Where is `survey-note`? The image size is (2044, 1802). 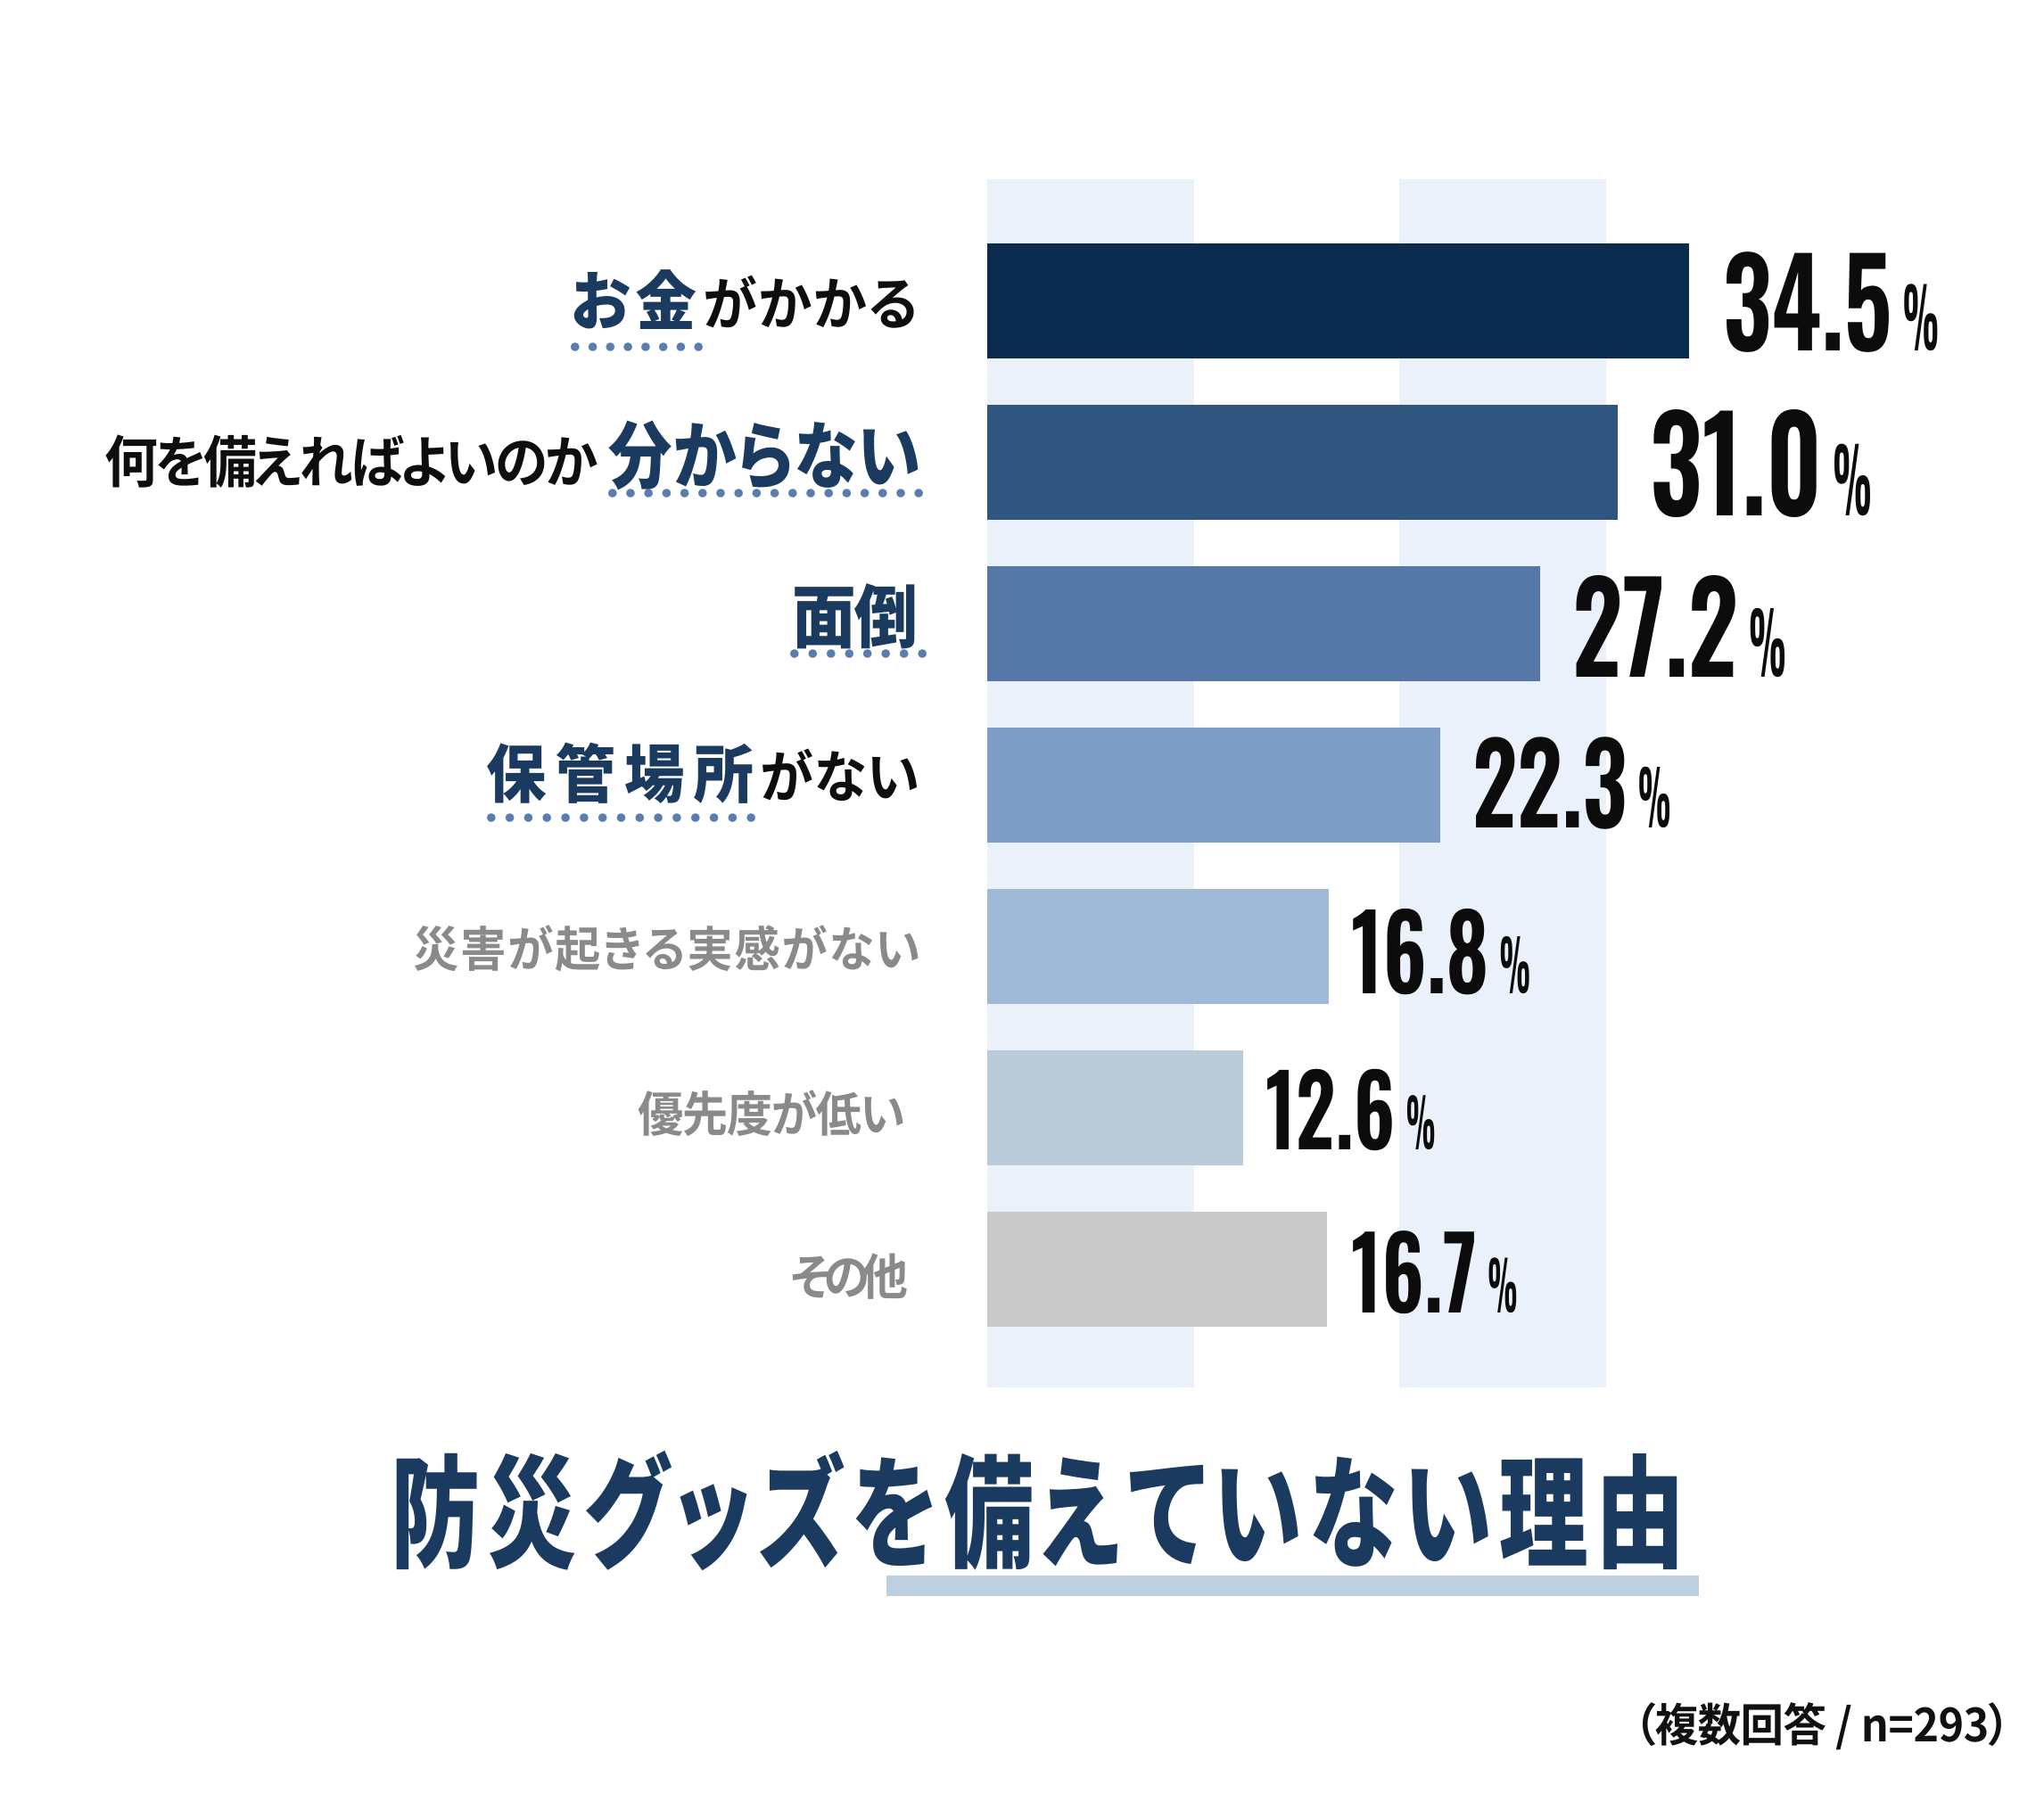
survey-note is located at coordinates (1822, 1724).